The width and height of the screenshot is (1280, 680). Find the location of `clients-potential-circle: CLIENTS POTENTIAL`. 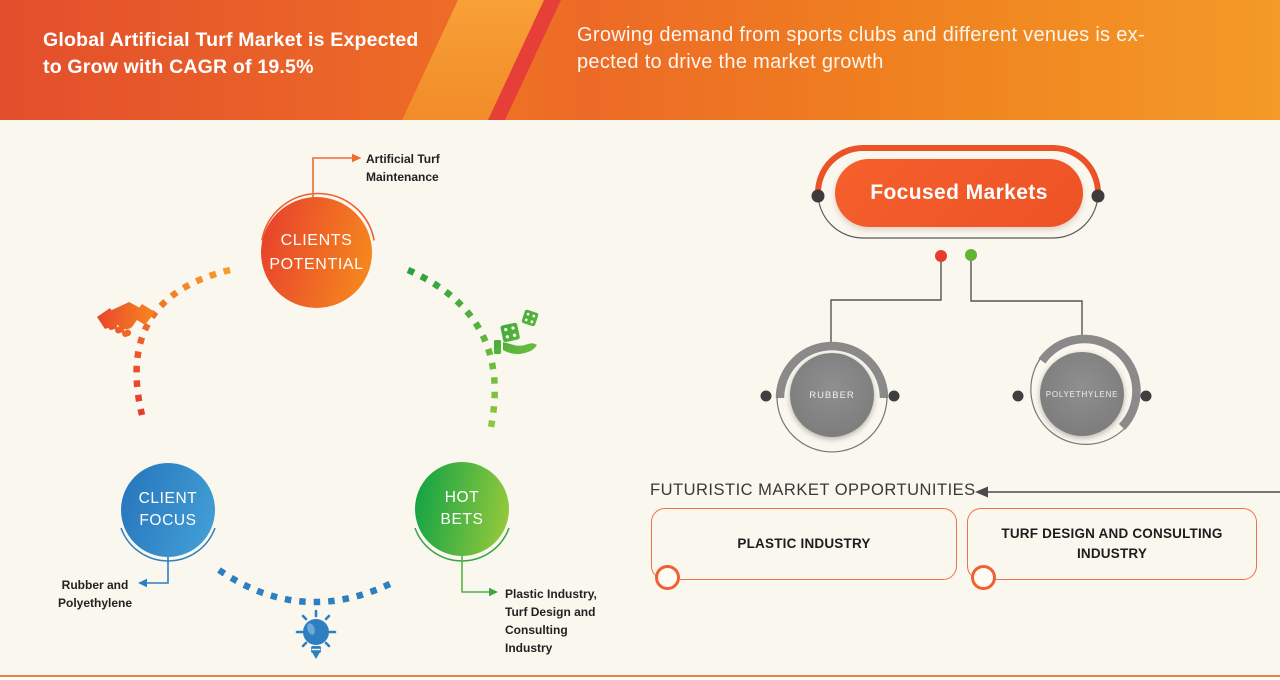

clients-potential-circle: CLIENTS POTENTIAL is located at coordinates (316, 252).